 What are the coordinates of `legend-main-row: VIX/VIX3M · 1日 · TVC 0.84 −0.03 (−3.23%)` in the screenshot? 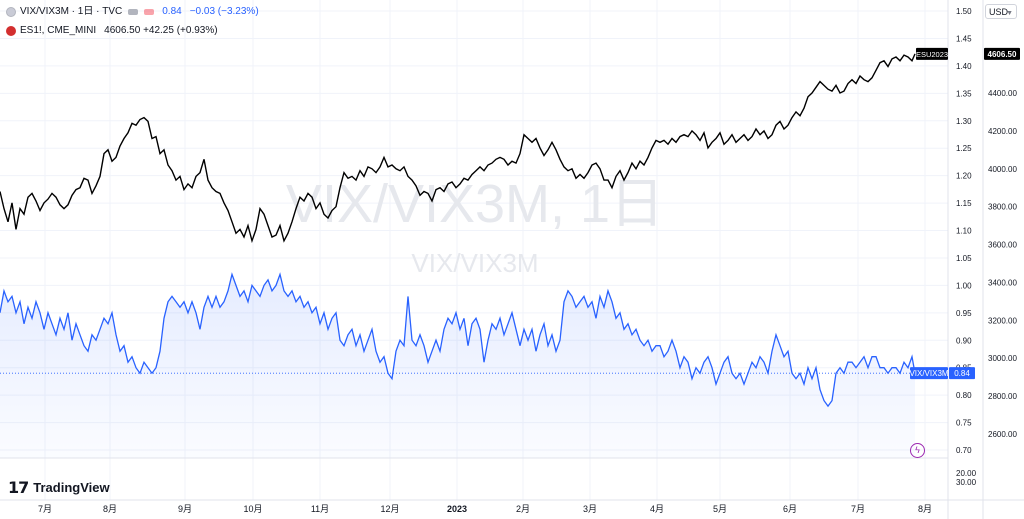 It's located at (132, 12).